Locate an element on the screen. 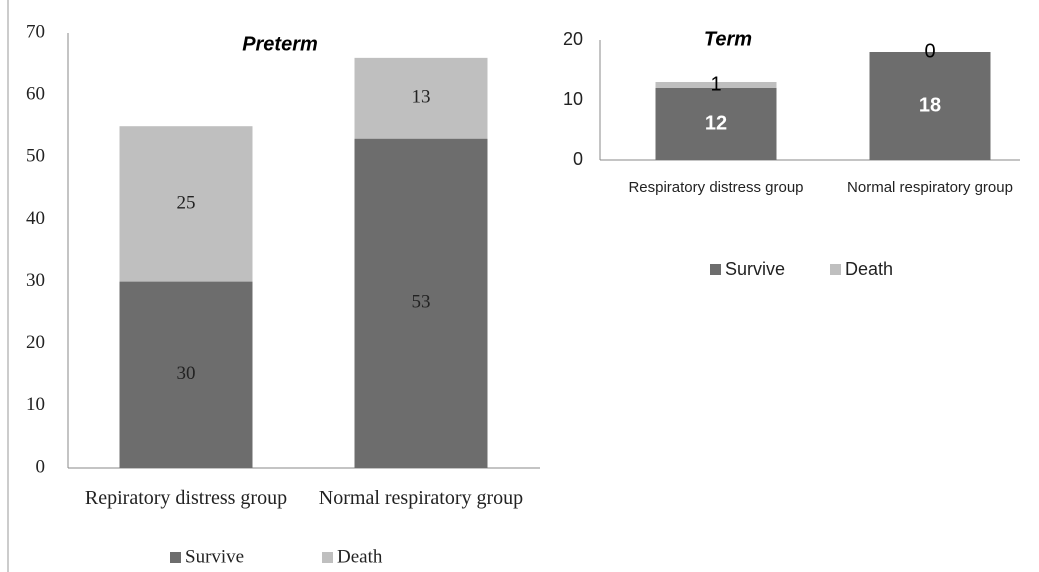  data-label: 0 is located at coordinates (929, 51).